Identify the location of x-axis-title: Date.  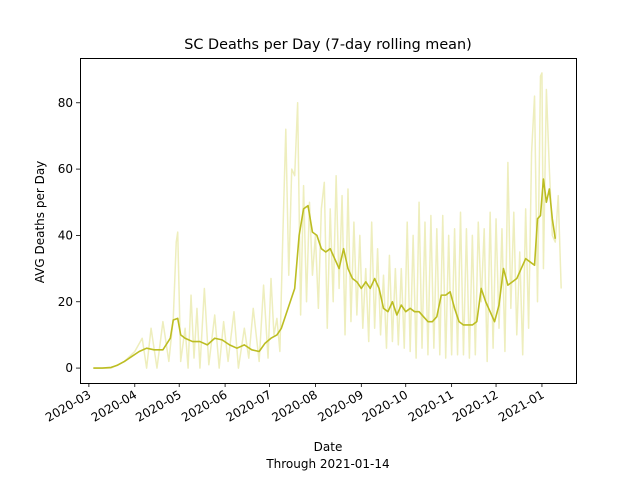
(328, 447).